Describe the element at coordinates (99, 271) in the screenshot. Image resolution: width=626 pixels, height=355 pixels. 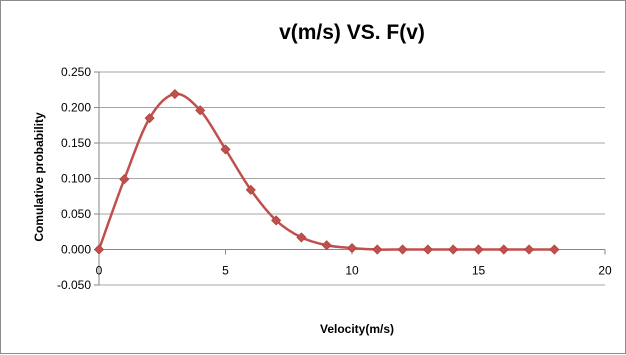
I see `x-tick-label: 0` at that location.